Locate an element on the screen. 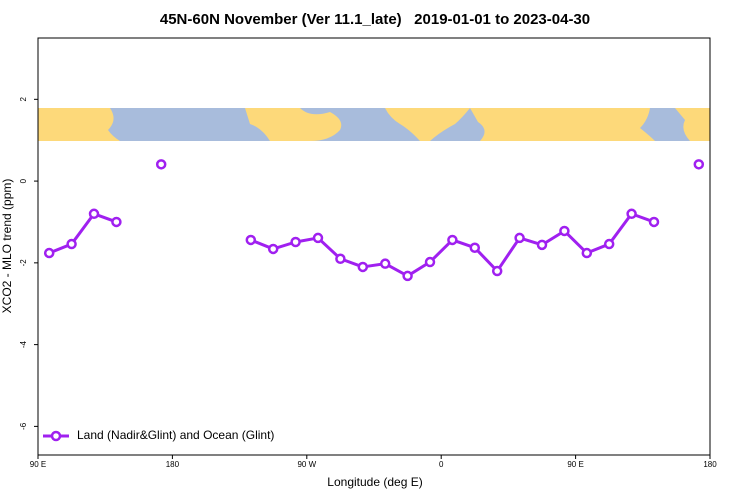 This screenshot has width=750, height=500. legend-label: Land (Nadir&Glint) and Ocean (Glint) is located at coordinates (175, 435).